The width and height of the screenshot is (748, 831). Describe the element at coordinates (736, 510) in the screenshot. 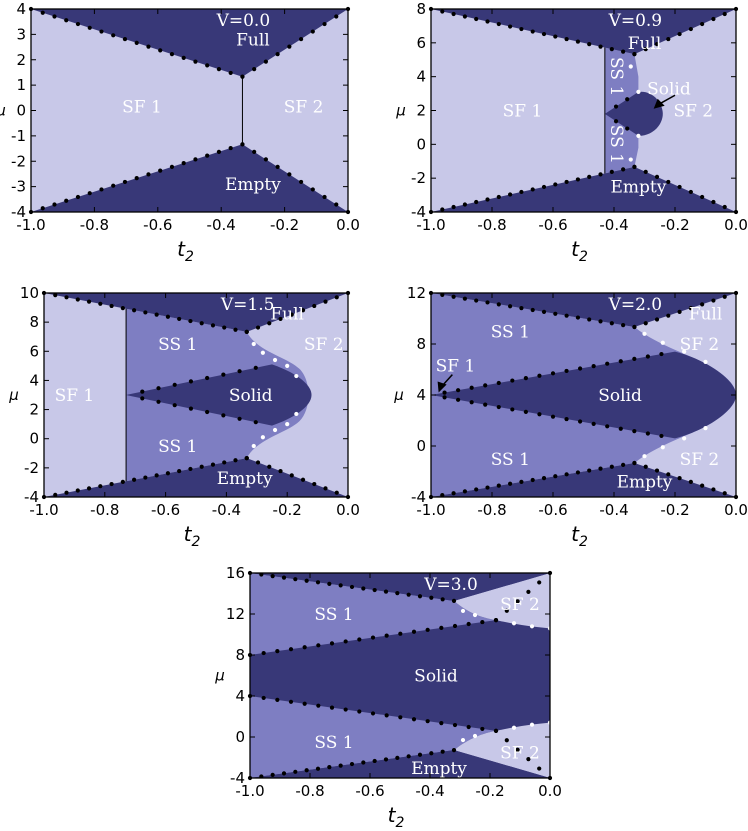

I see `x-tick-label: 0.0` at that location.